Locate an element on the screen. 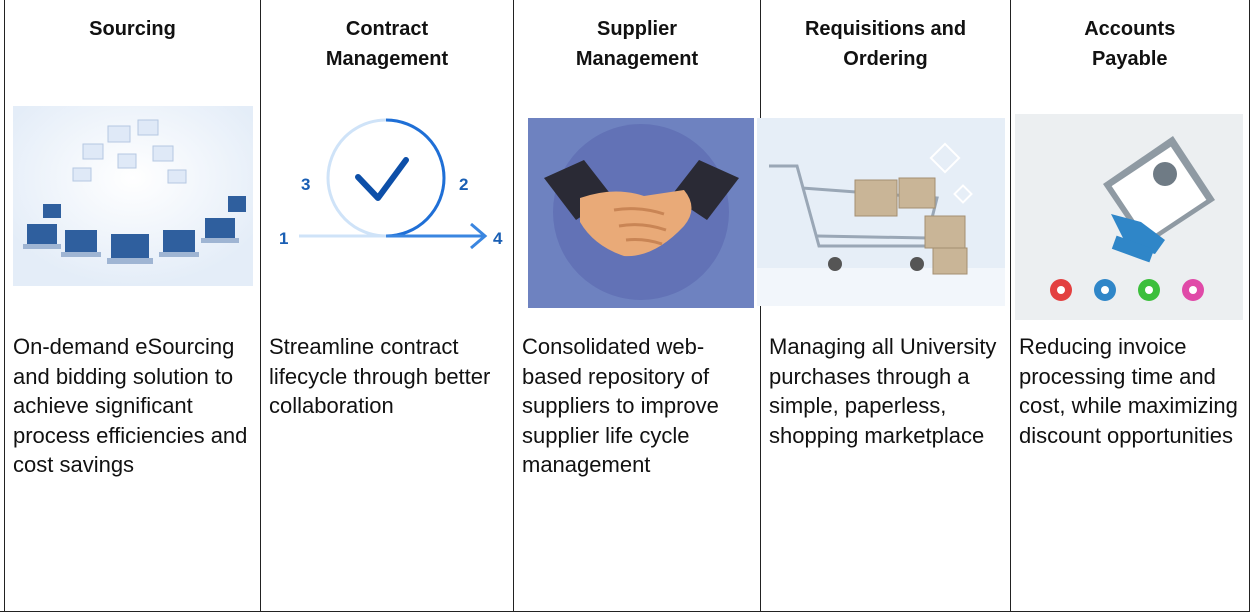 Image resolution: width=1252 pixels, height=614 pixels. column-header: Sourcing is located at coordinates (132, 57).